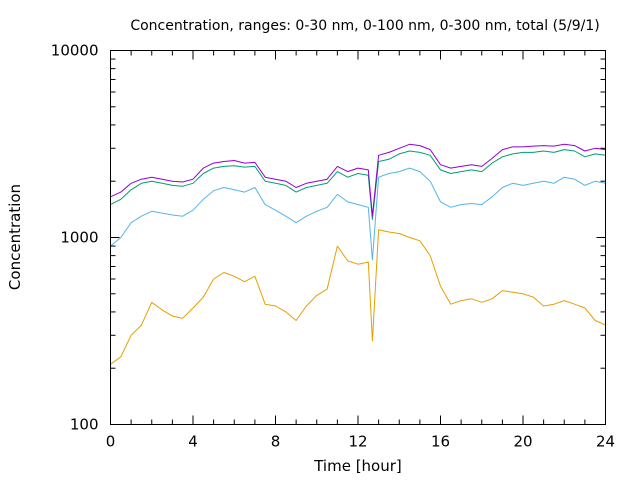 This screenshot has height=480, width=640. Describe the element at coordinates (75, 51) in the screenshot. I see `y-tick-label: 10000` at that location.